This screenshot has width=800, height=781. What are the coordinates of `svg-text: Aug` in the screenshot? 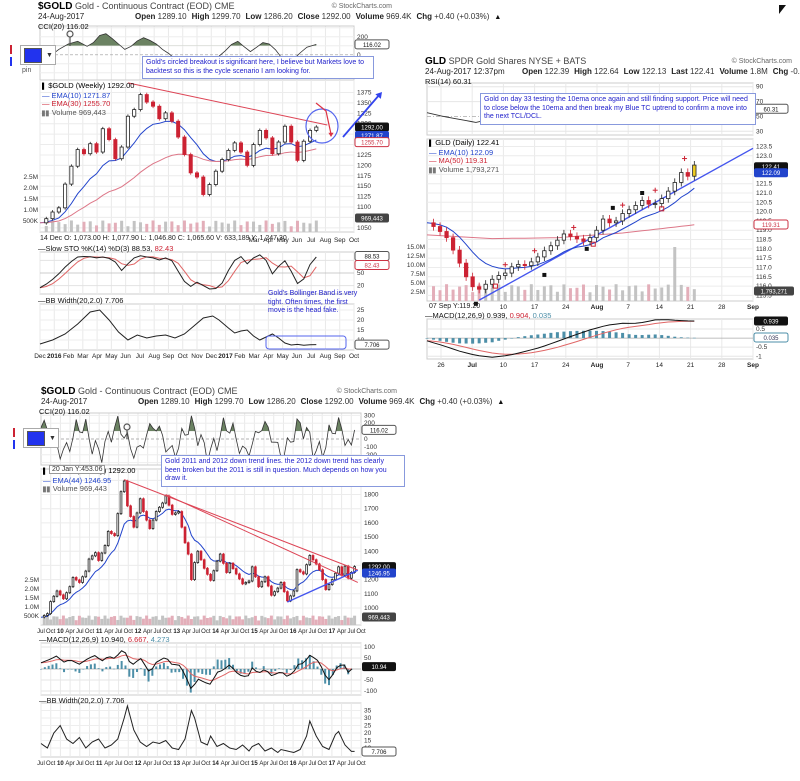 It's located at (154, 356).